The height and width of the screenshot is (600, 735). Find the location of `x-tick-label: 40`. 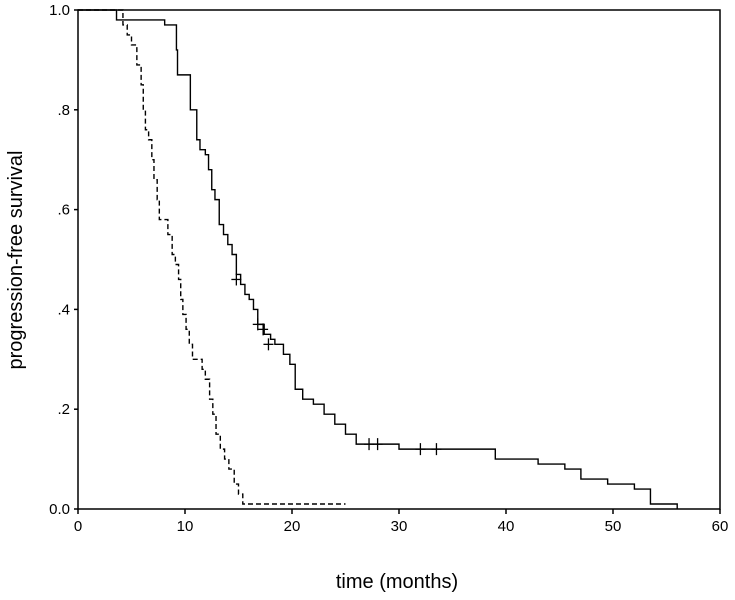

x-tick-label: 40 is located at coordinates (506, 526).